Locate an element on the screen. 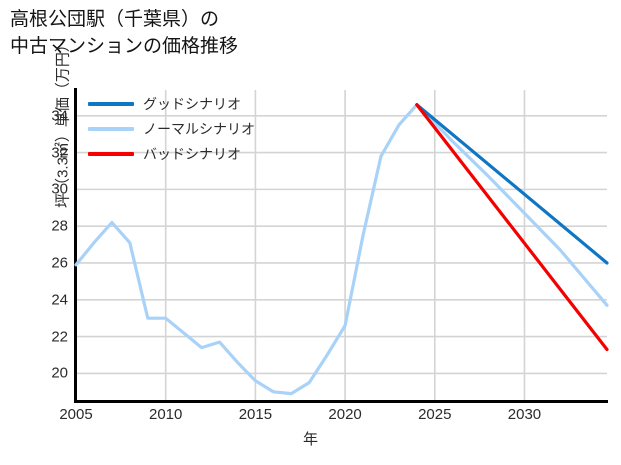  chart-legend: グッドシナリオ ノーマルシナリオ バッドシナリオ is located at coordinates (171, 129).